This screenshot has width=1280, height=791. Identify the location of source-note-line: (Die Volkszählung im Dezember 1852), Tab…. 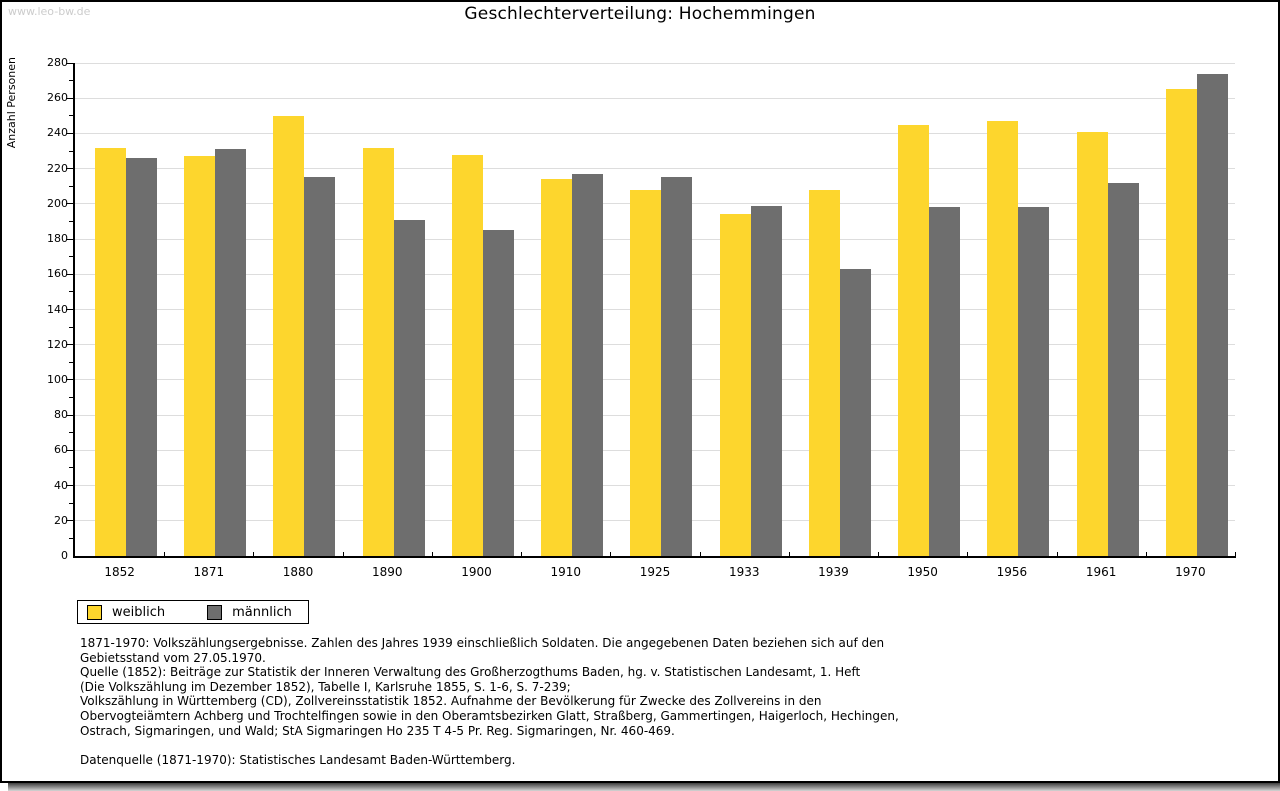
(325, 686).